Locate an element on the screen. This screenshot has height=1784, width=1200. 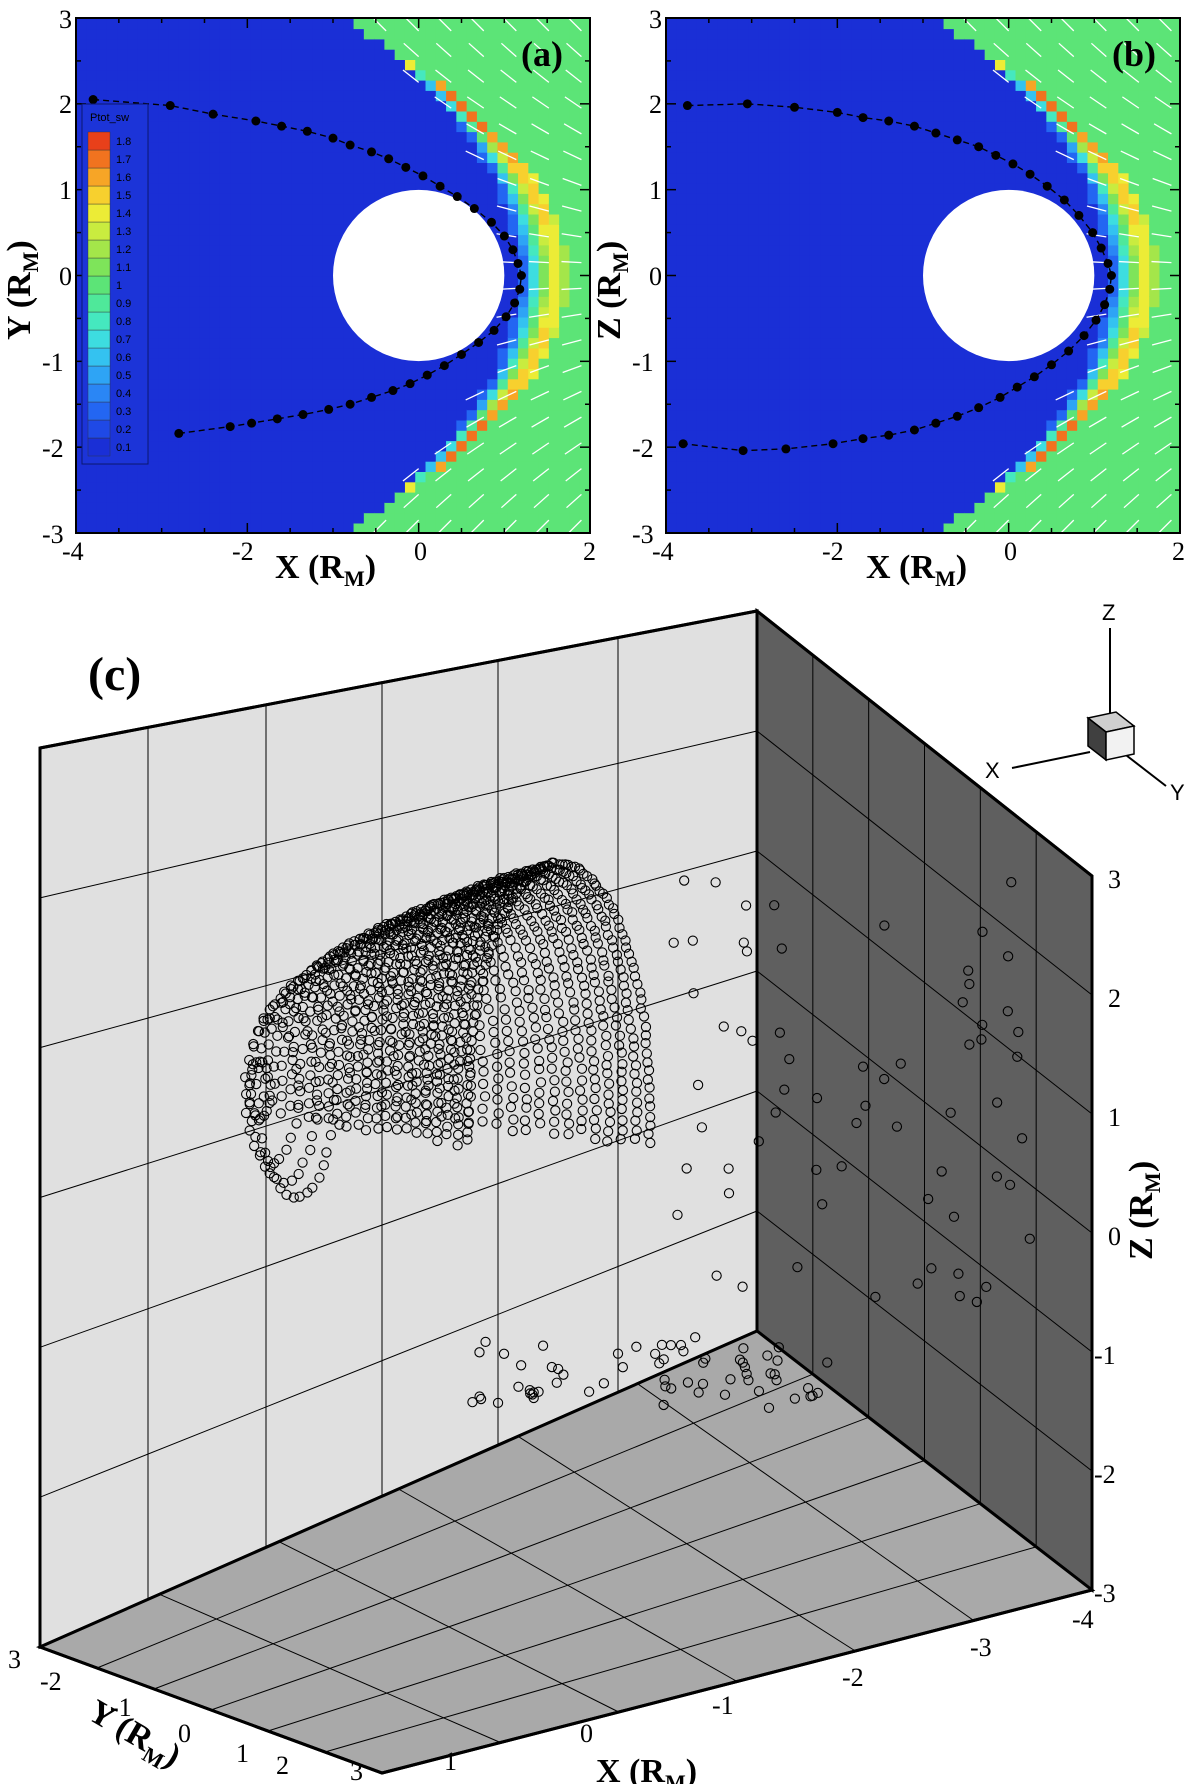
colorbar-swatch is located at coordinates (99, 195).